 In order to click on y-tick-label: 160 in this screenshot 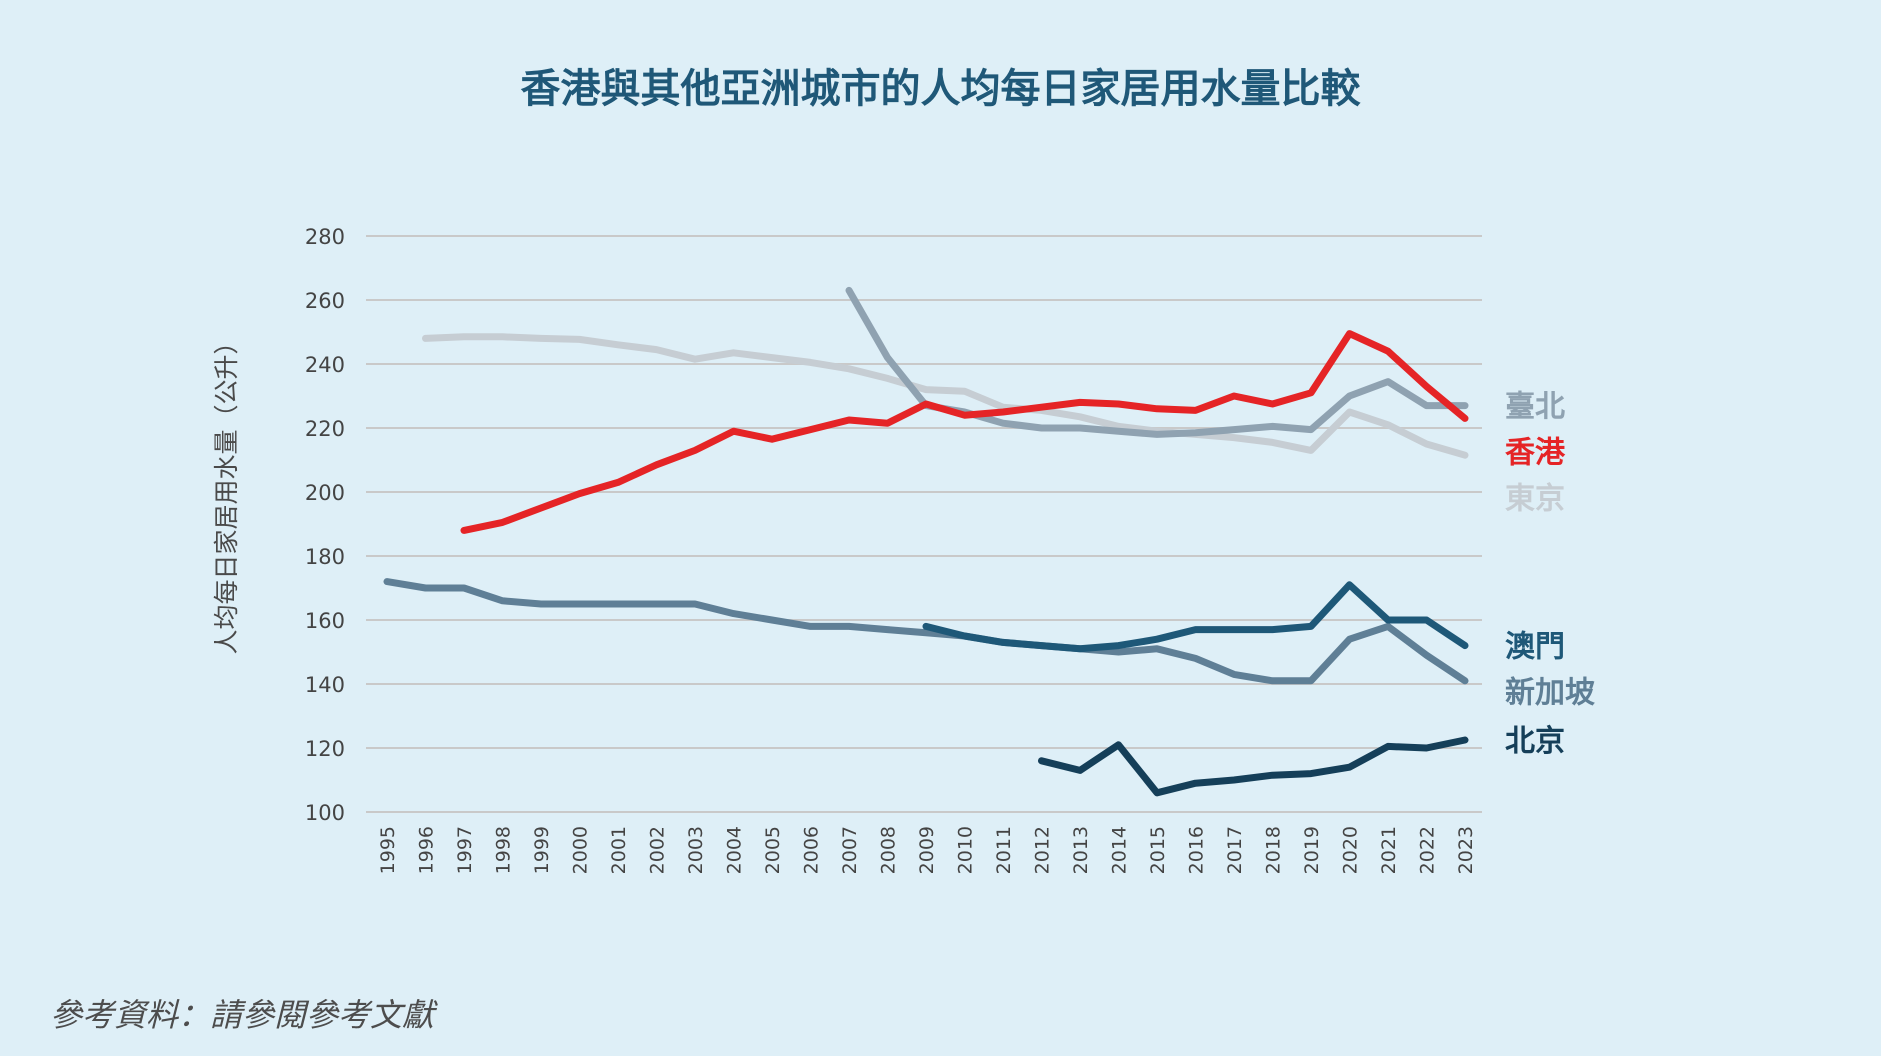, I will do `click(325, 621)`.